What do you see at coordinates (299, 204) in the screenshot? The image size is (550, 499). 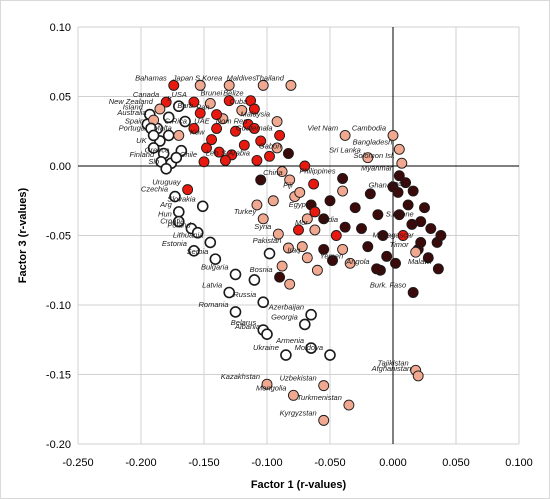 I see `point-label: Egypt` at bounding box center [299, 204].